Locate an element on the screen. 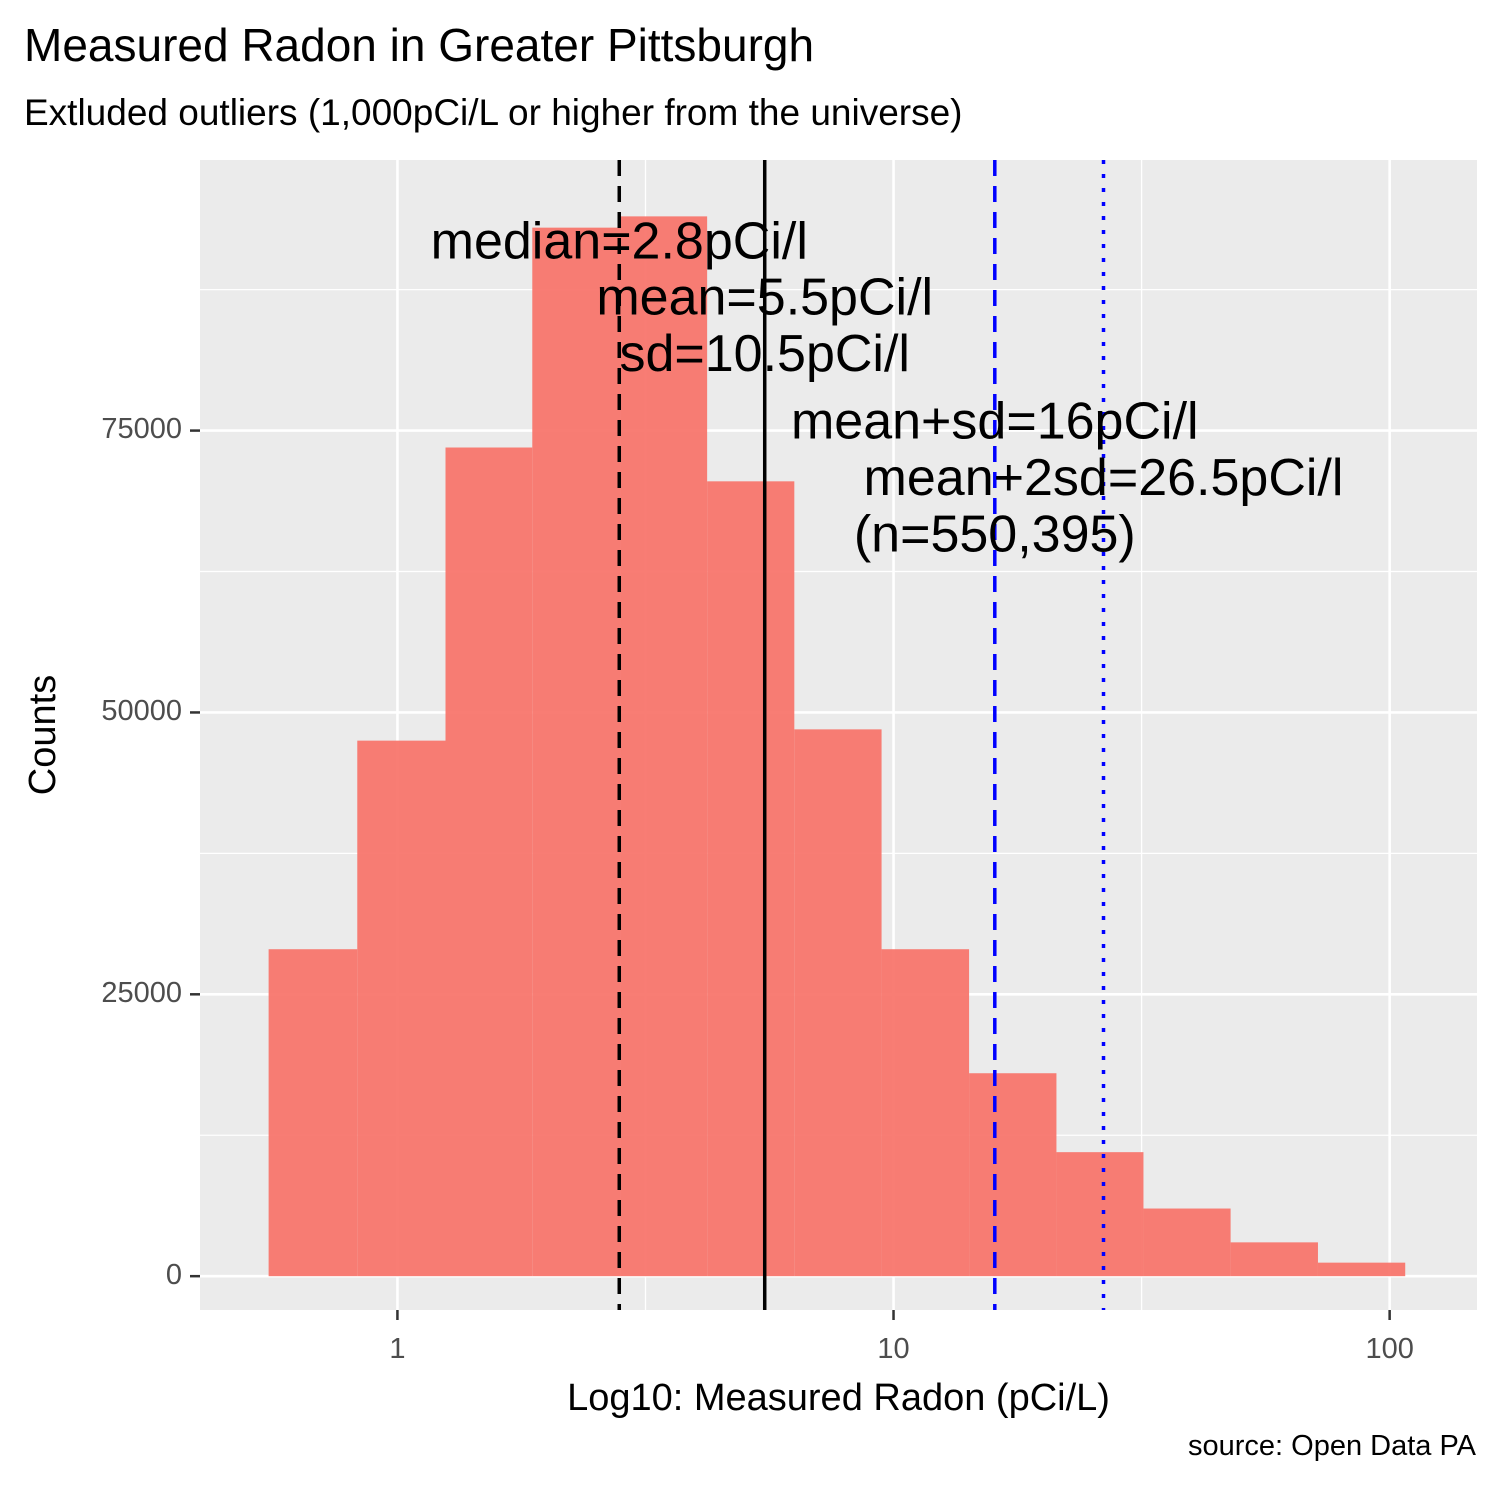  y-tick-label: 0 is located at coordinates (174, 1275).